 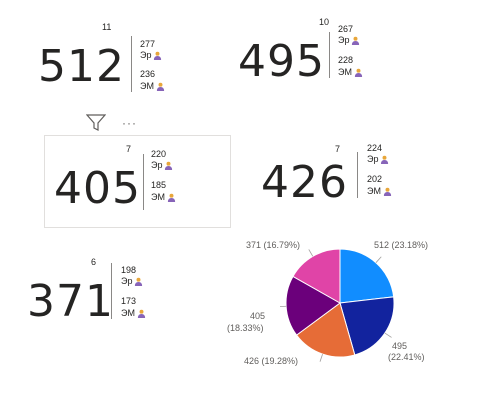 What do you see at coordinates (281, 61) in the screenshot?
I see `main-value: 495` at bounding box center [281, 61].